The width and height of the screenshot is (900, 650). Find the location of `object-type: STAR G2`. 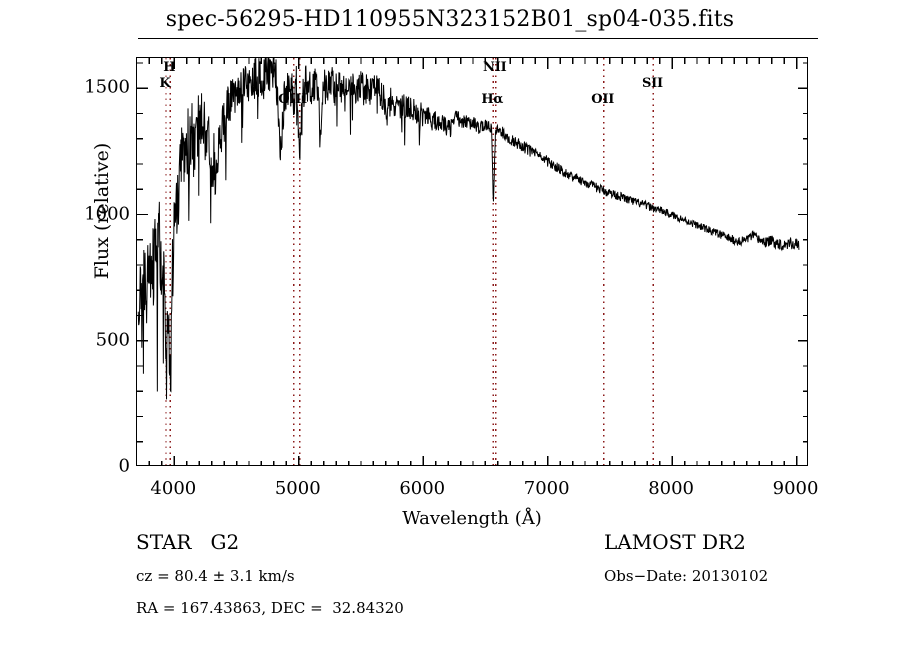

object-type: STAR G2 is located at coordinates (188, 542).